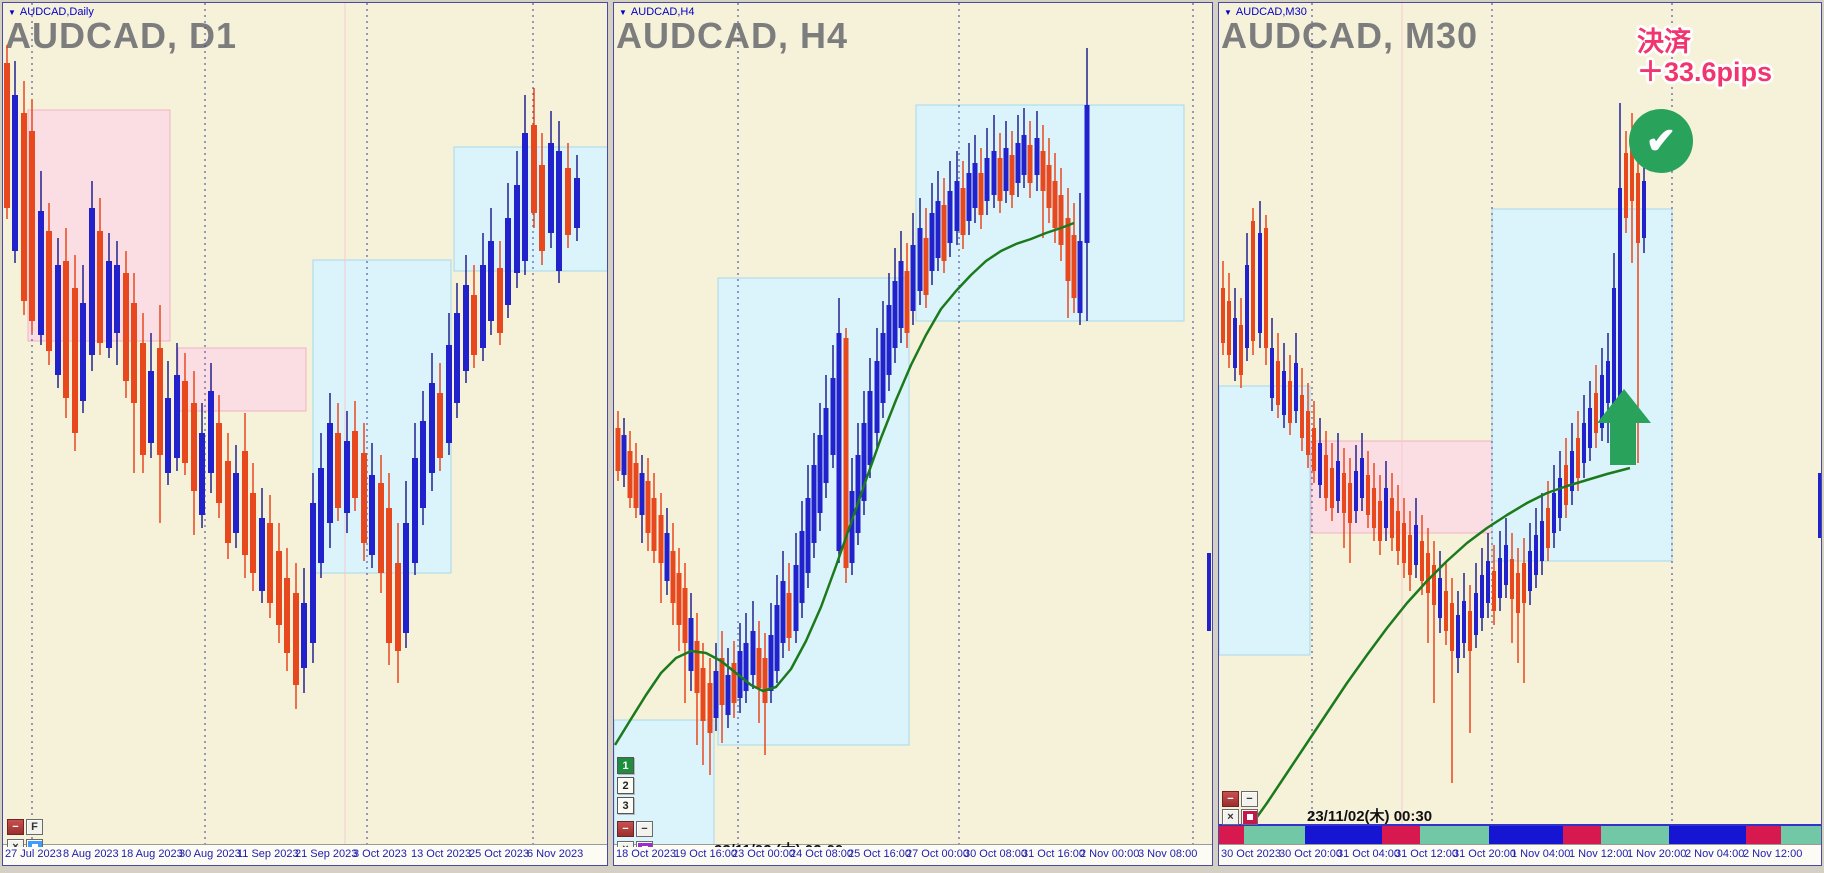 The height and width of the screenshot is (873, 1824). I want to click on price-edge-marker, so click(1209, 592).